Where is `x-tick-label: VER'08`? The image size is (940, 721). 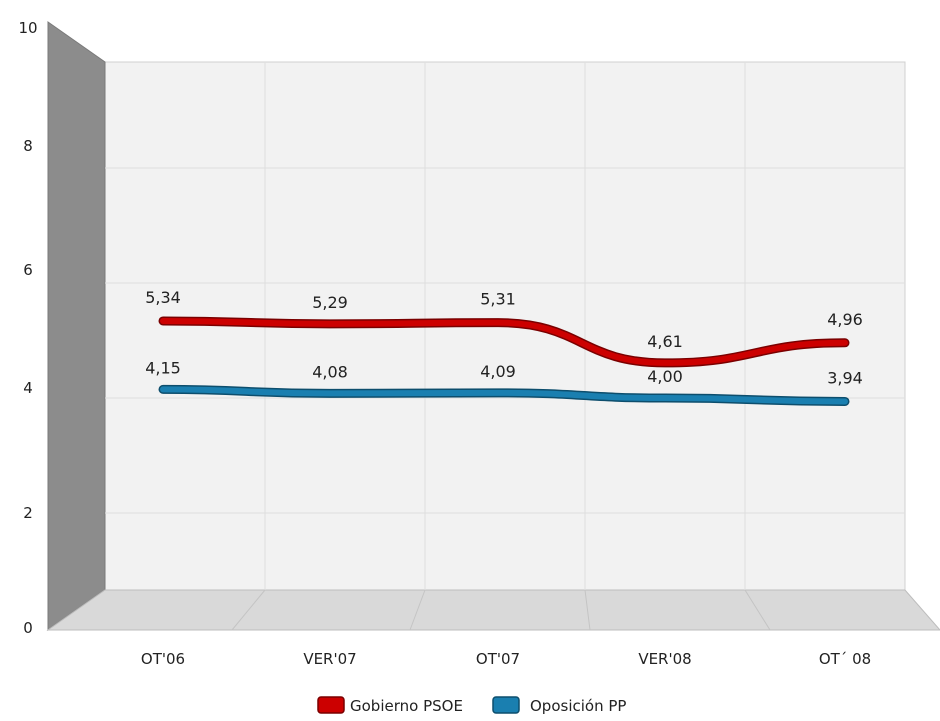
x-tick-label: VER'08 is located at coordinates (664, 659).